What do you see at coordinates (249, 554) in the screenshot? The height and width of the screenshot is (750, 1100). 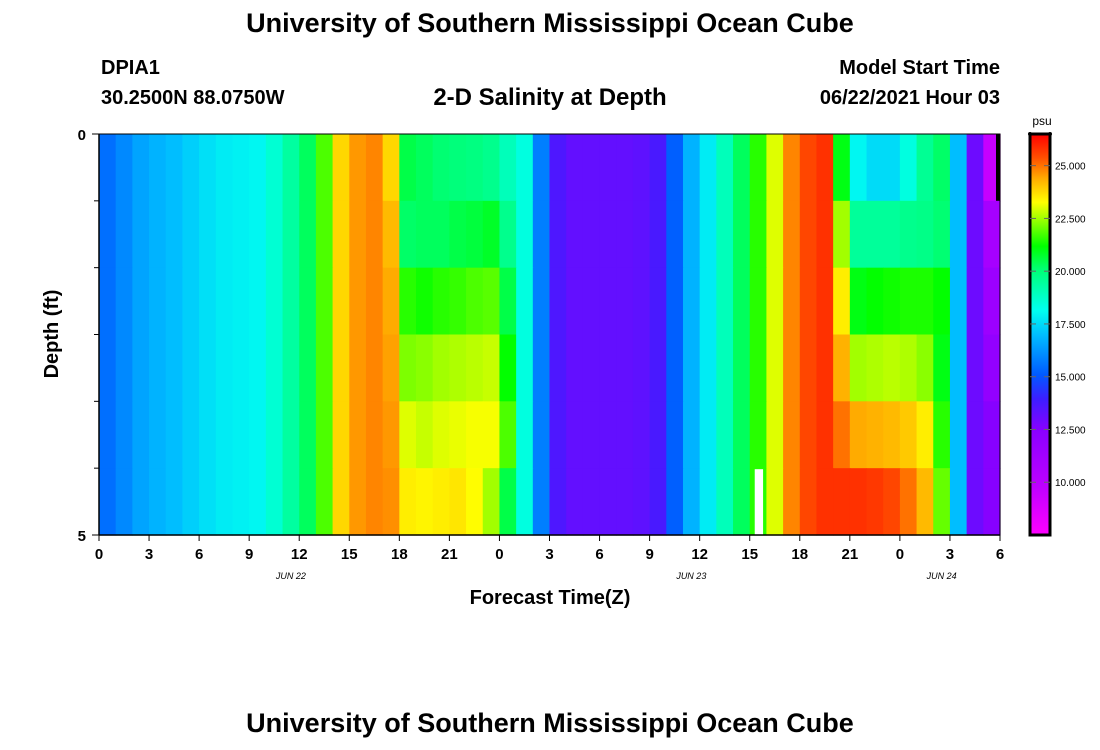 I see `x-tick-label: 9` at bounding box center [249, 554].